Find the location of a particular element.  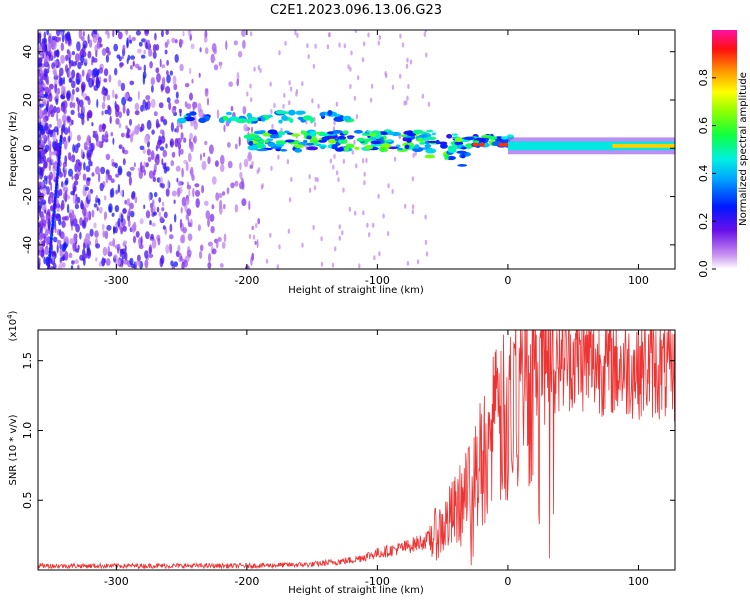

x-tick-label: -100 is located at coordinates (377, 280).